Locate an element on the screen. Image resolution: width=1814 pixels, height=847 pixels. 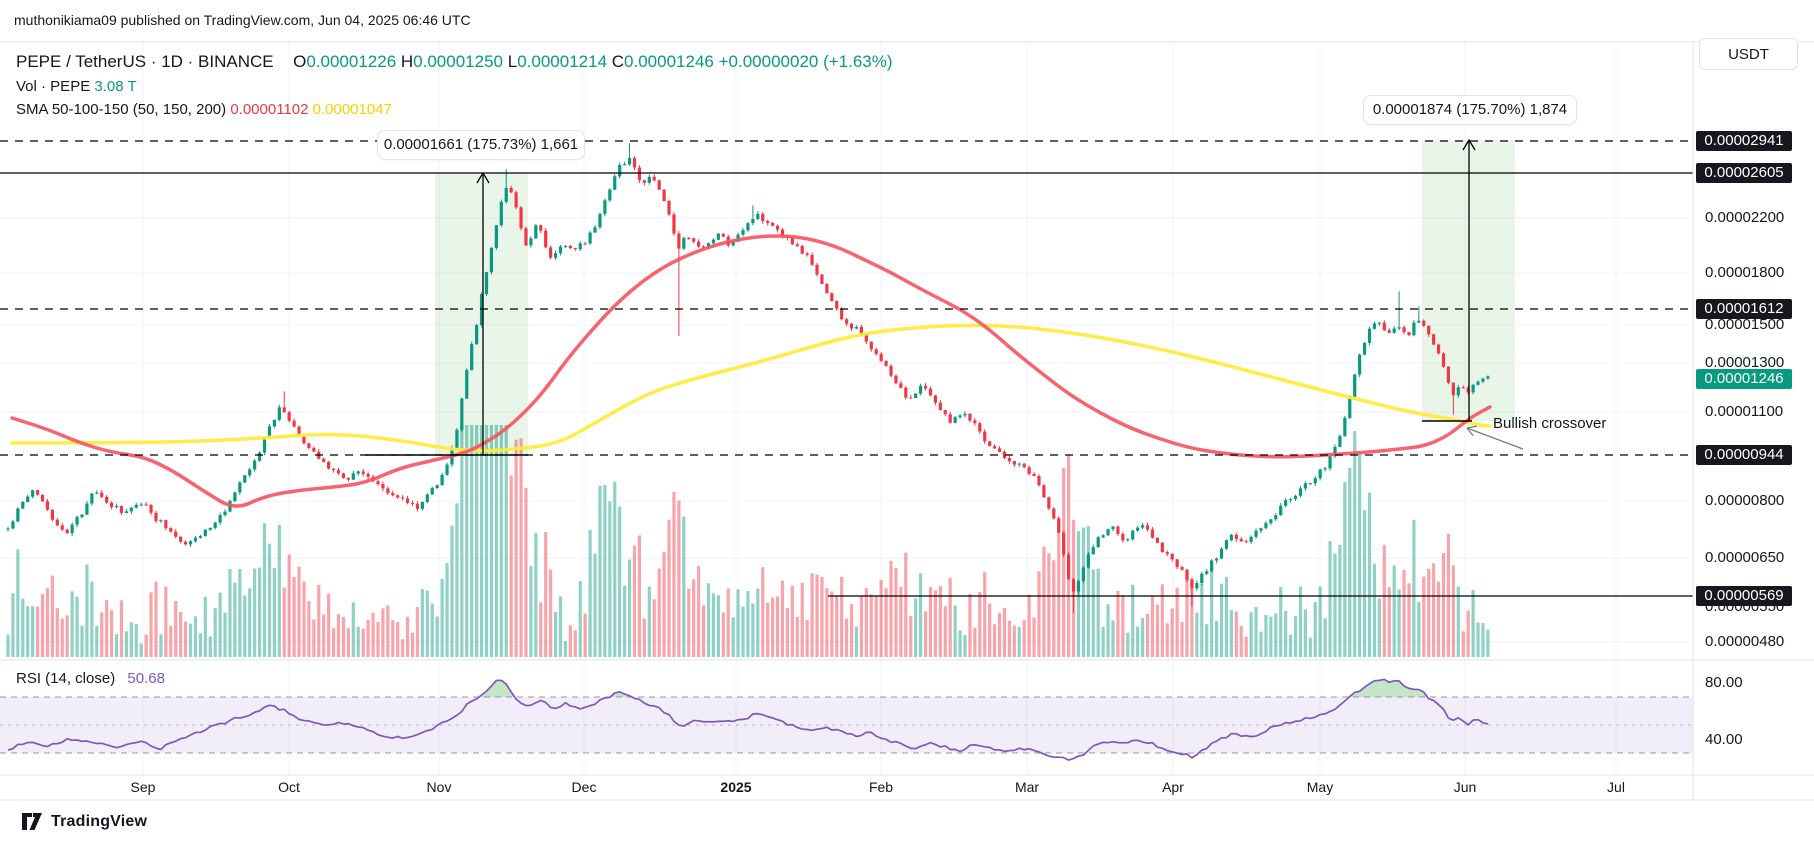
sma-slow-value: 0.00001047 is located at coordinates (352, 109).